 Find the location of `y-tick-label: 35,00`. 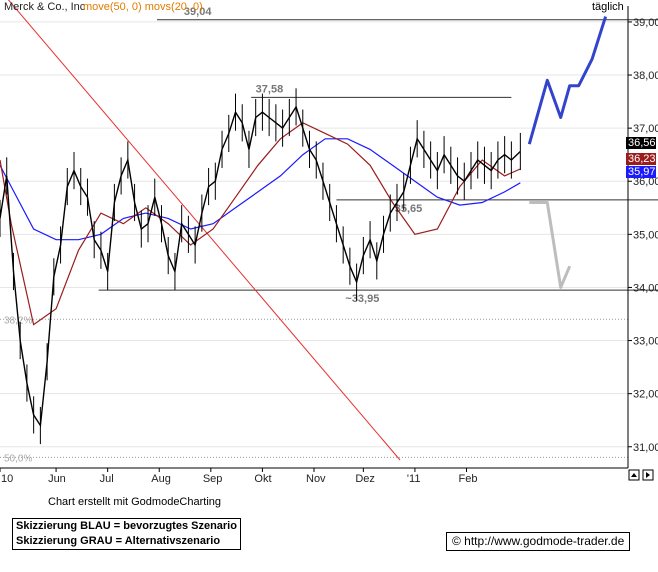

y-tick-label: 35,00 is located at coordinates (645, 235).